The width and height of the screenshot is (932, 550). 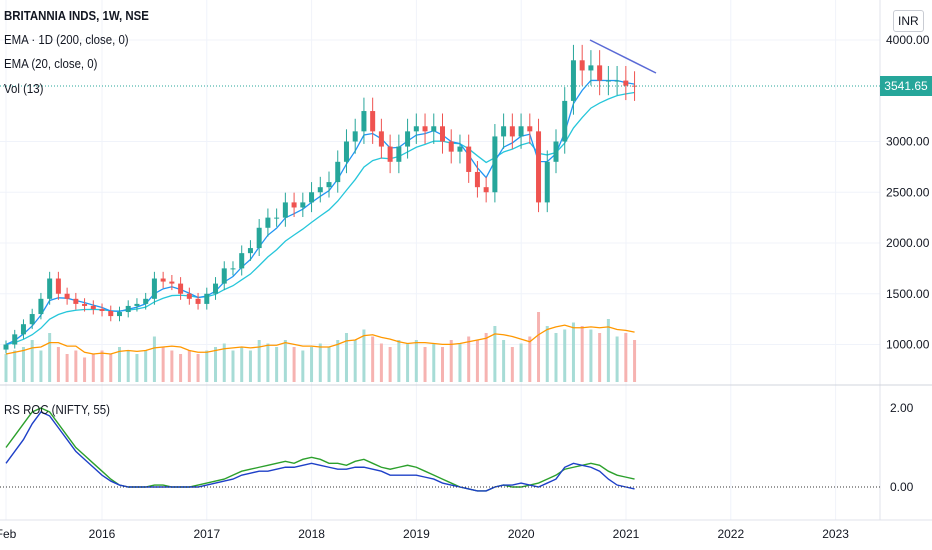 What do you see at coordinates (908, 192) in the screenshot?
I see `price-tick: 2500.00` at bounding box center [908, 192].